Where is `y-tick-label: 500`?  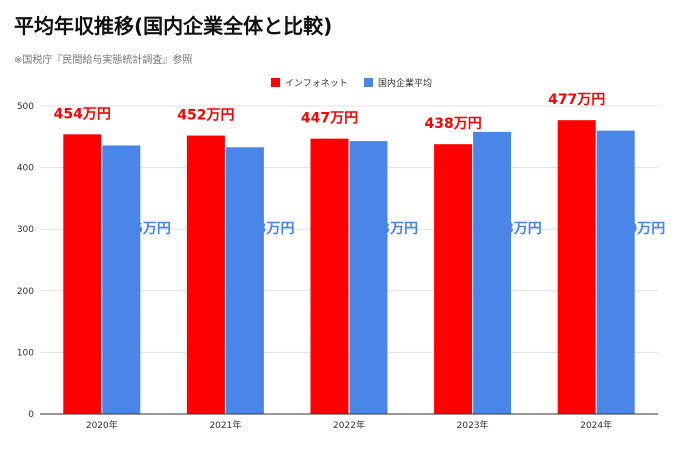
y-tick-label: 500 is located at coordinates (25, 107).